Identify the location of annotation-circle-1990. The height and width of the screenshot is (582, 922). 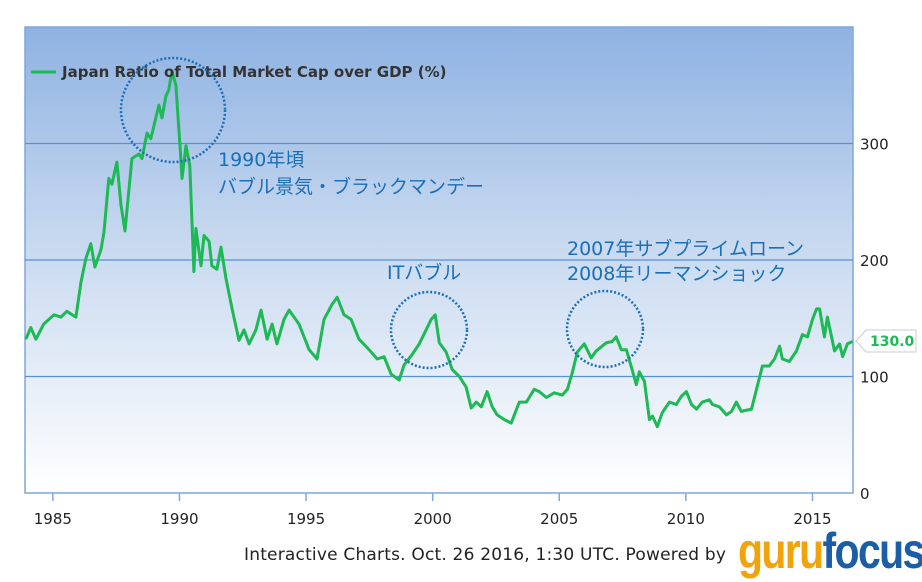
(173, 110).